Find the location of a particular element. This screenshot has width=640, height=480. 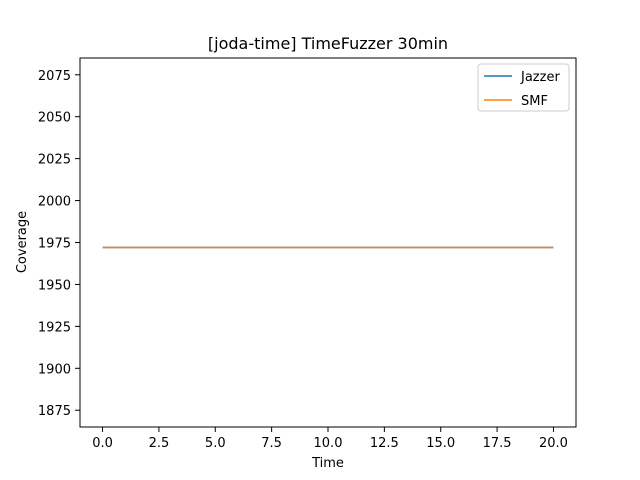

y-axis: 1875 1900 1925 1950 1975 2000 2025 2050 2075 is located at coordinates (59, 244).